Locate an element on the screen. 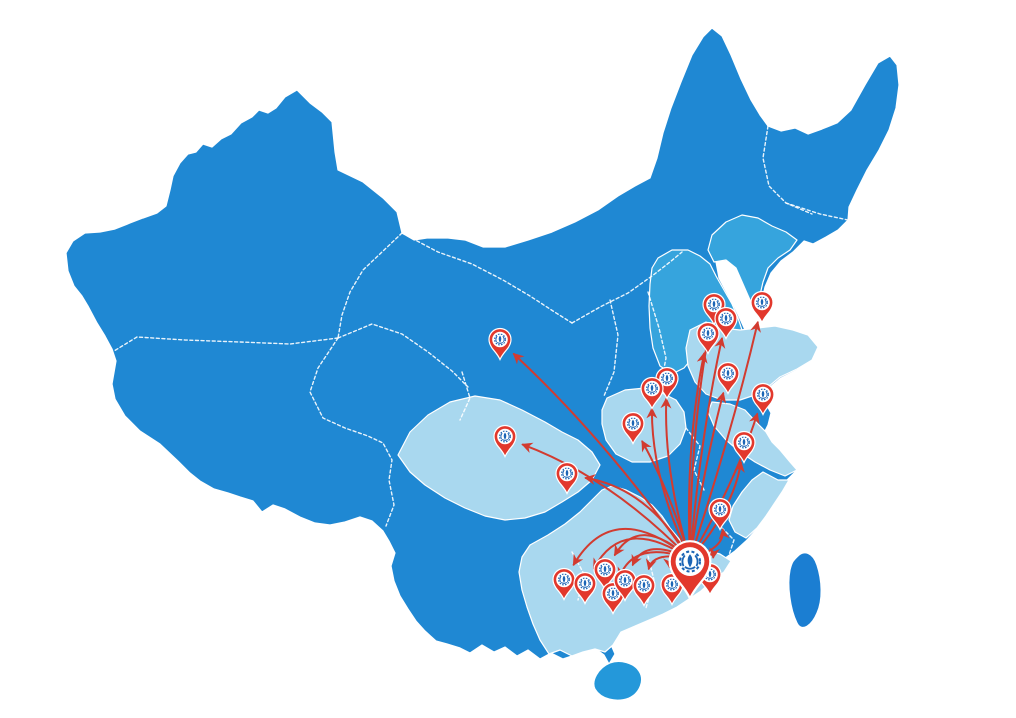  region-zhejiang is located at coordinates (759, 505).